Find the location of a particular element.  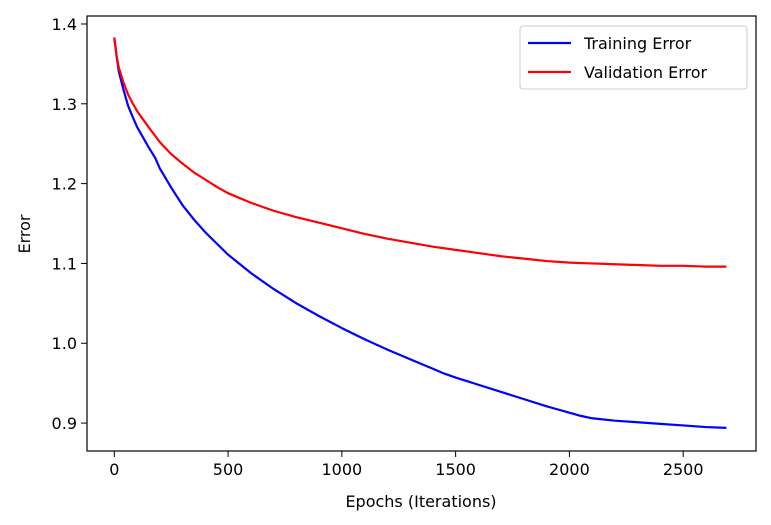

legend-label: Validation Error is located at coordinates (646, 72).